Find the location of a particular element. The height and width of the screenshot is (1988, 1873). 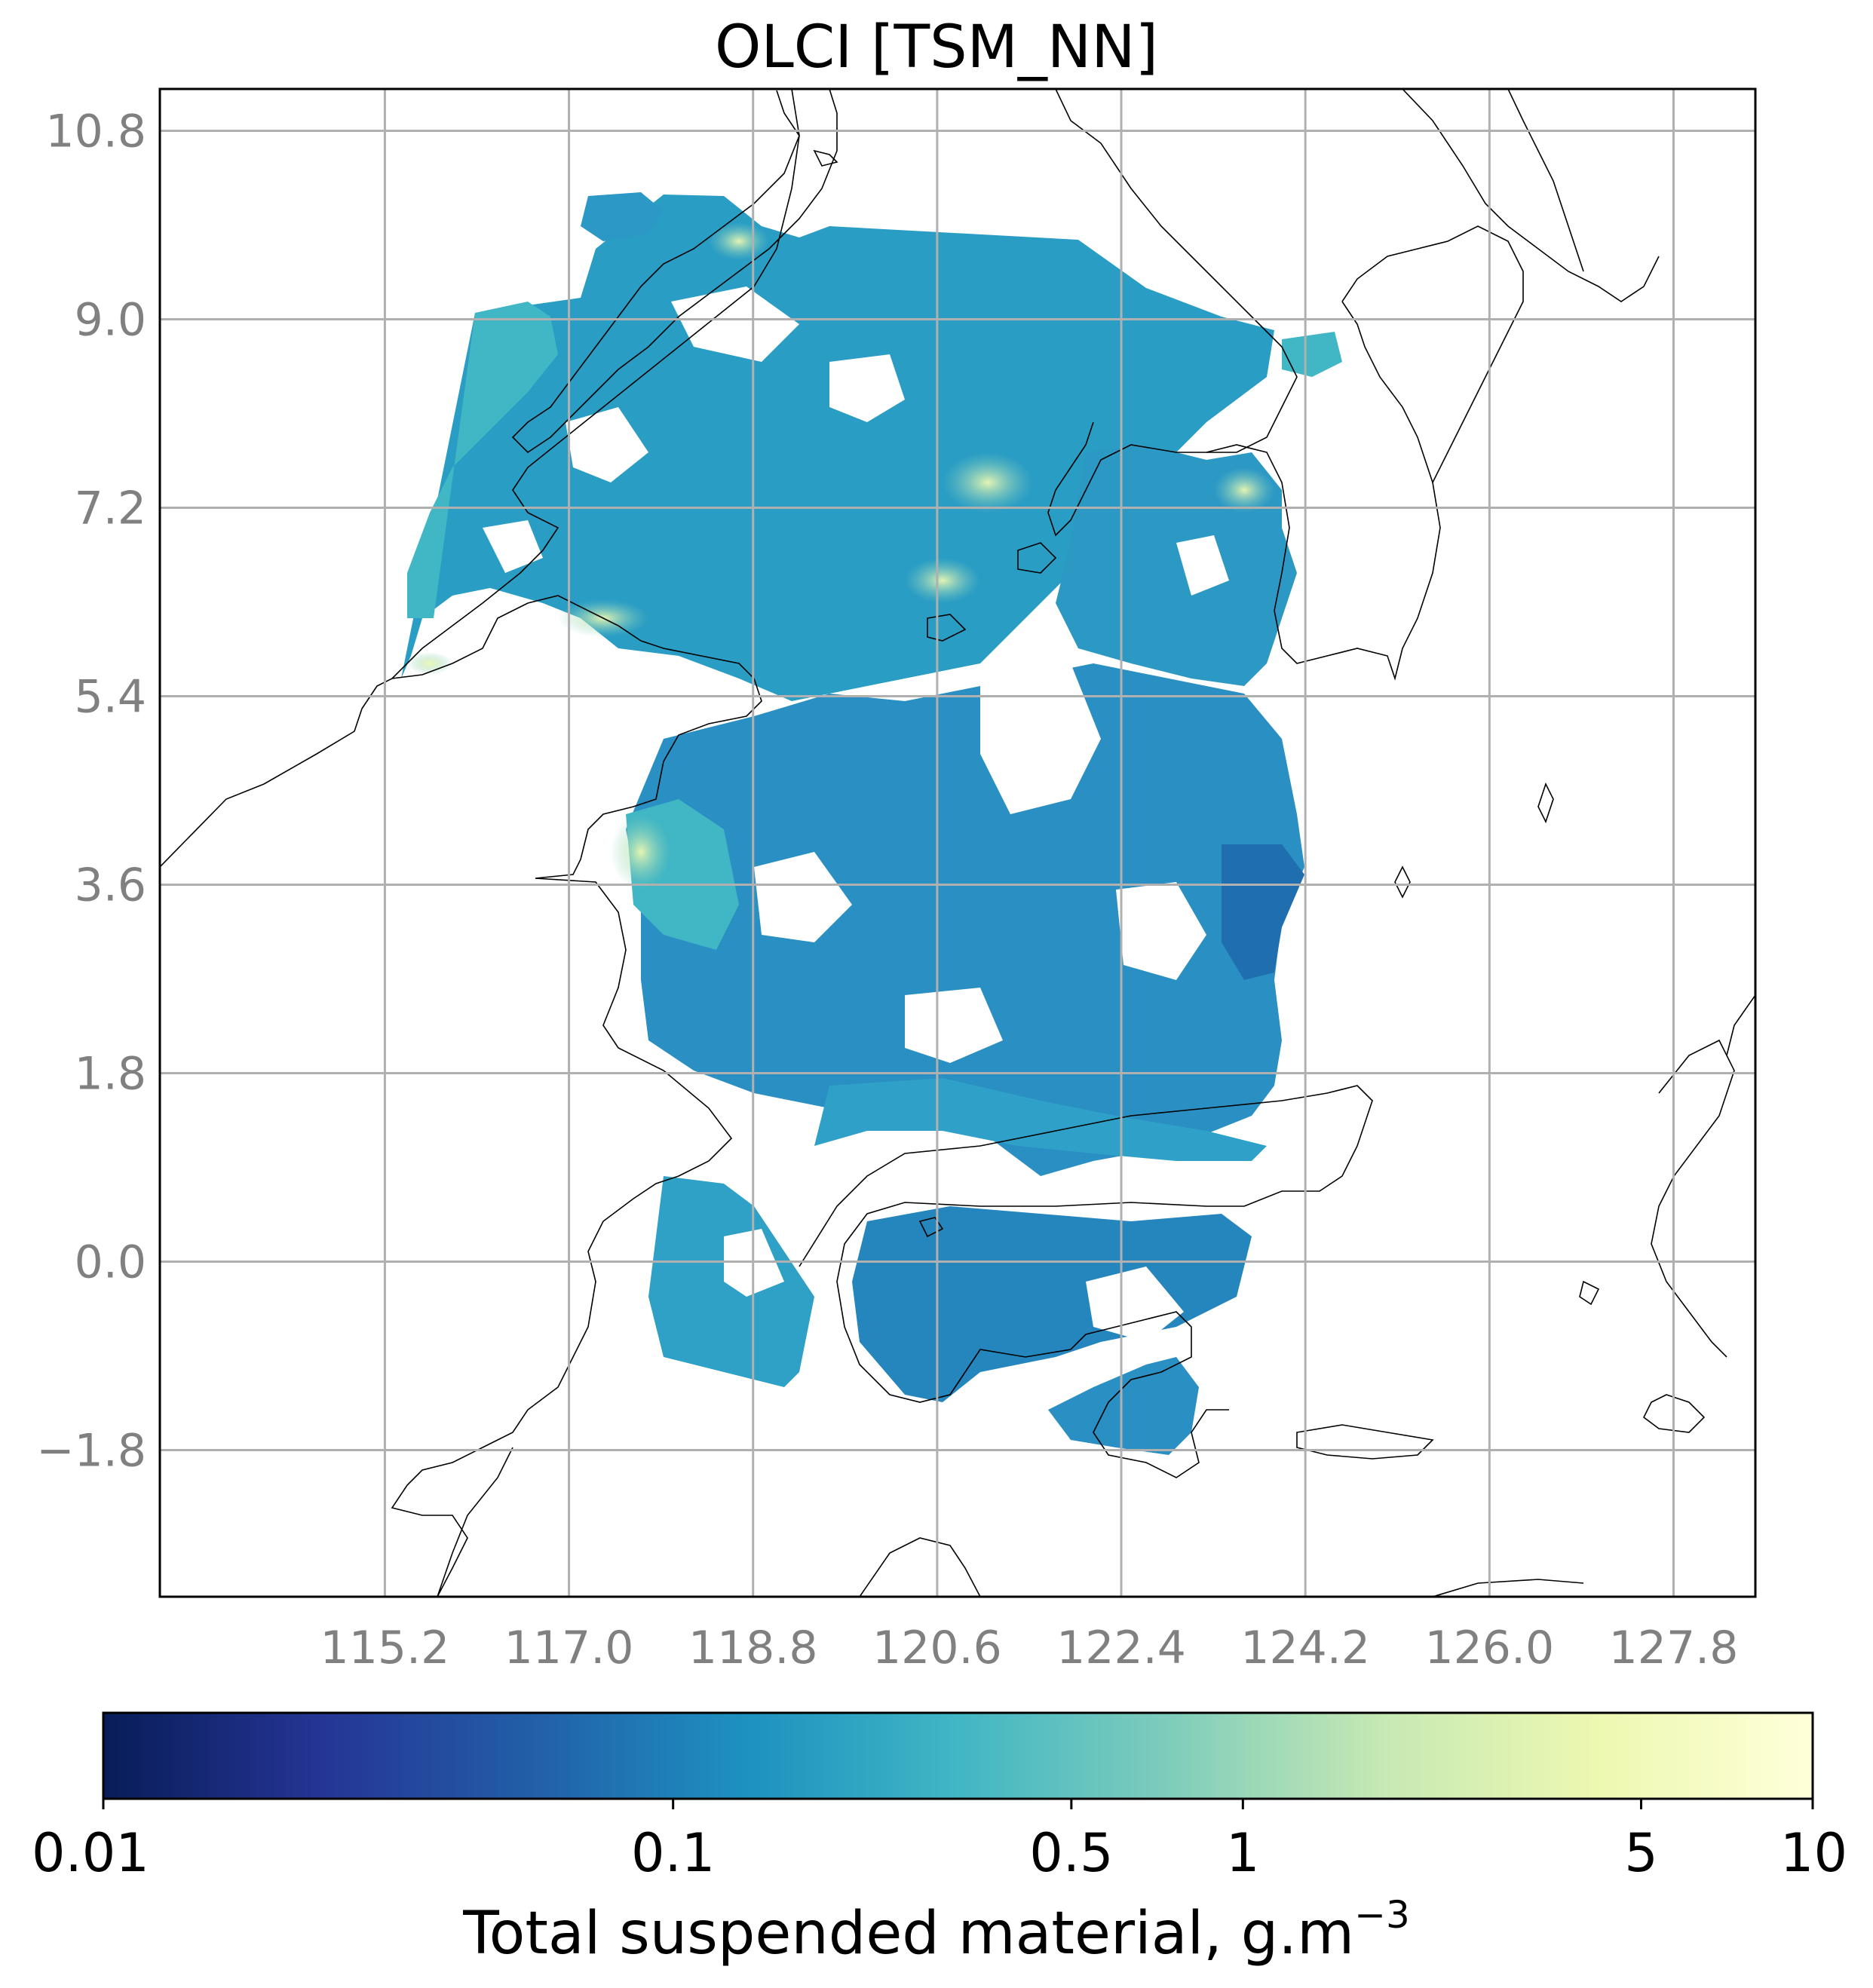

y-tick-labels: 10.8 9.0 7.2 5.4 3.6 1.8 0.0 −1.8 is located at coordinates (91, 792).